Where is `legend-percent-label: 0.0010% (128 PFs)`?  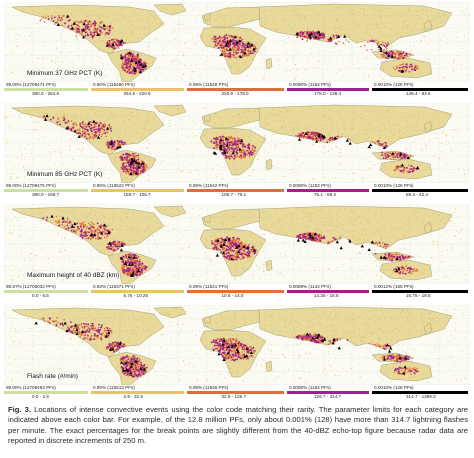
legend-percent-label: 0.0010% (128 PFs) is located at coordinates (394, 84).